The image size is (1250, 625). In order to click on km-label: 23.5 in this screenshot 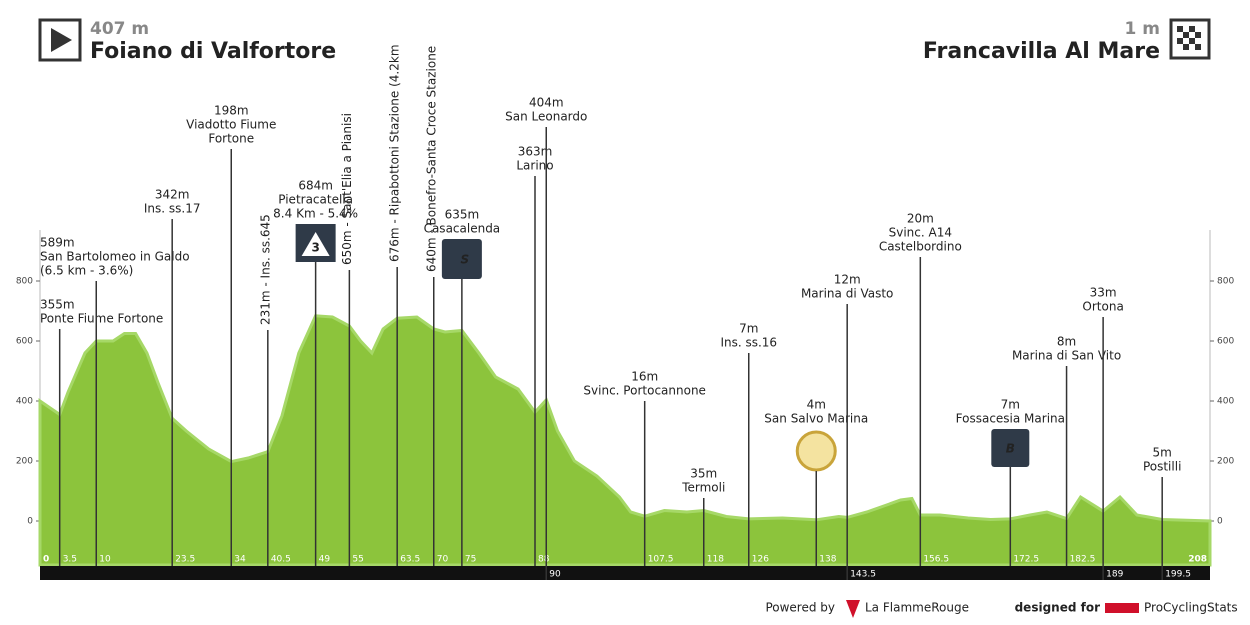, I will do `click(185, 560)`.